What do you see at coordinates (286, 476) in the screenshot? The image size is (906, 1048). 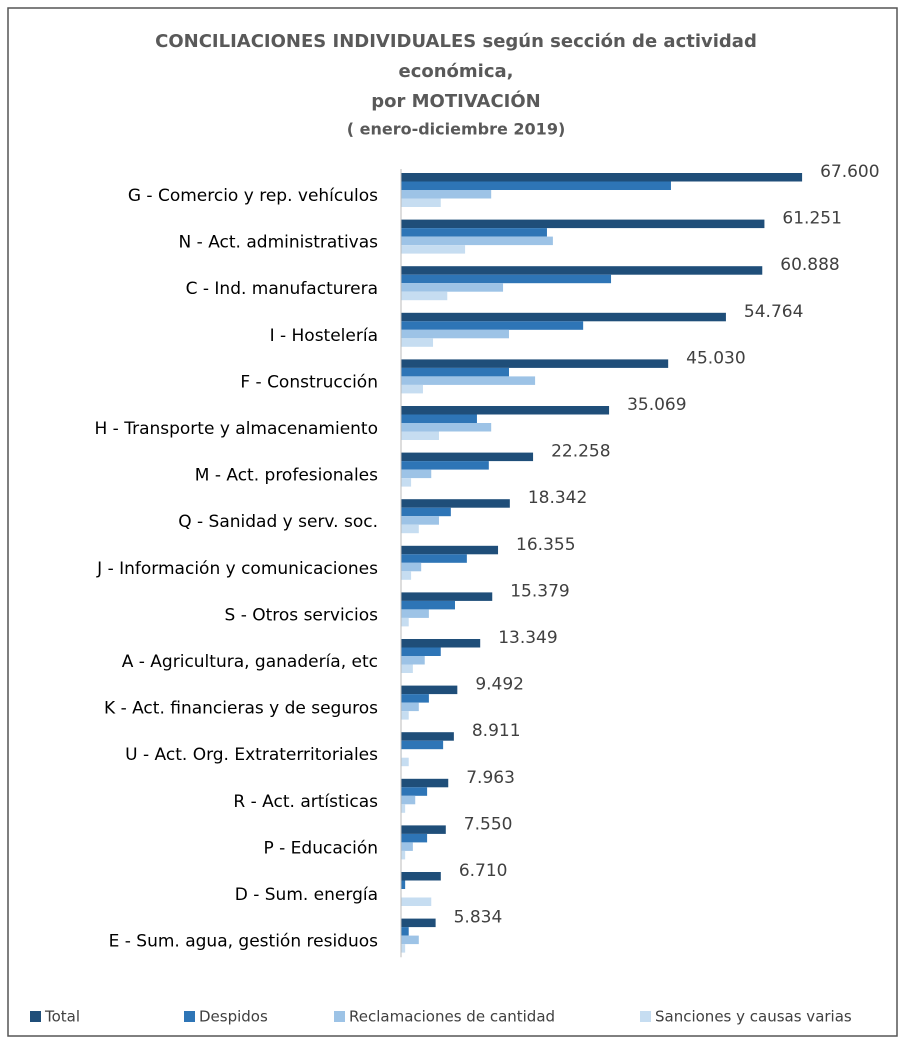 I see `y-tick-label: M - Act. profesionales` at bounding box center [286, 476].